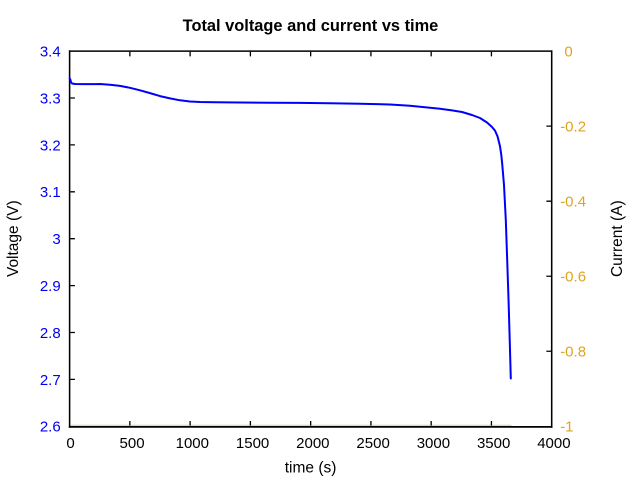 The height and width of the screenshot is (480, 640). What do you see at coordinates (573, 352) in the screenshot?
I see `svg-text: -0.8` at bounding box center [573, 352].